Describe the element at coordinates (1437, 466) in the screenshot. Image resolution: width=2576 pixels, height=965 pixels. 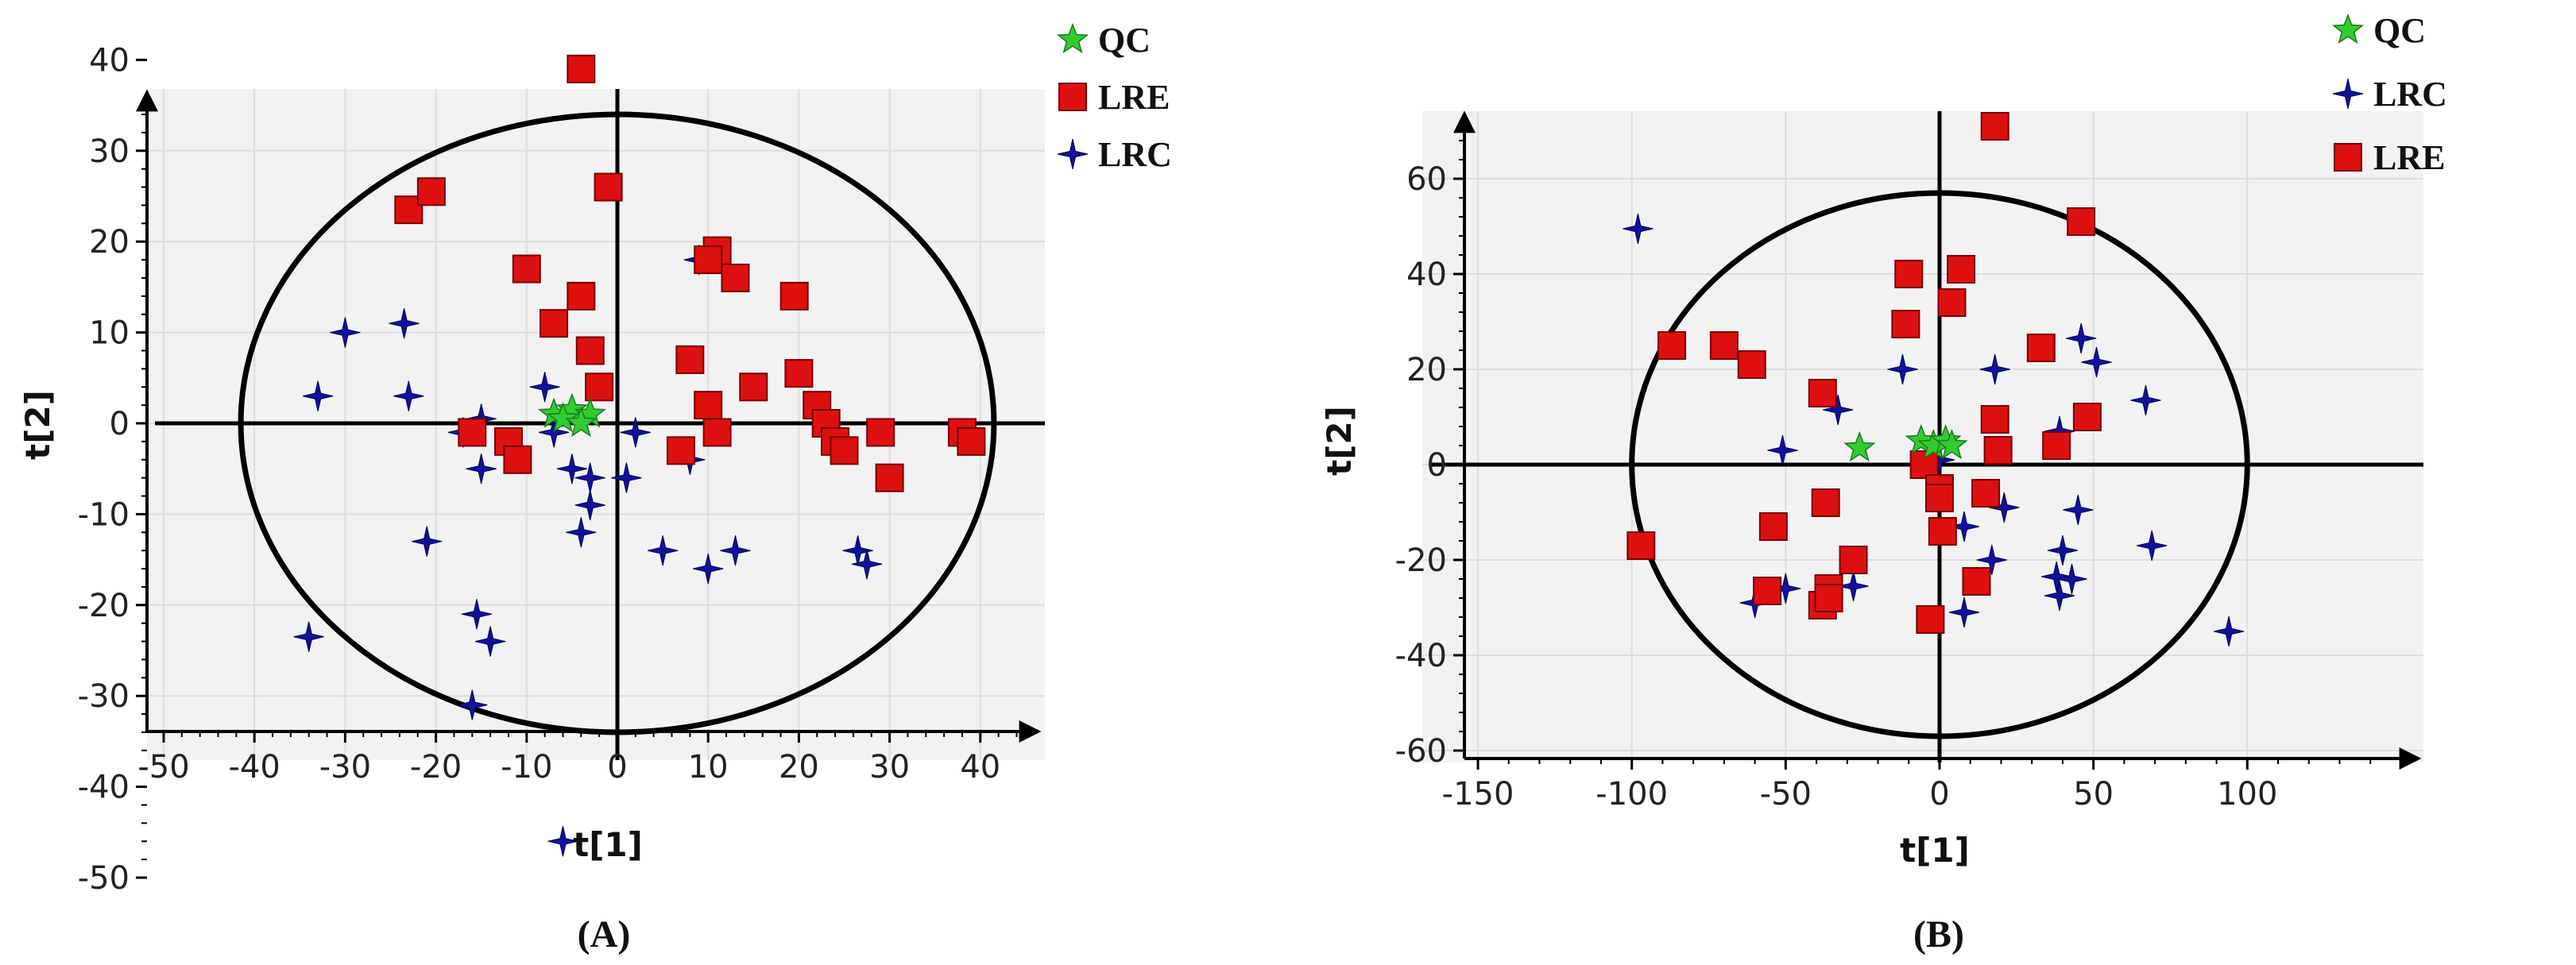
I see `y-tick-label: 0` at that location.